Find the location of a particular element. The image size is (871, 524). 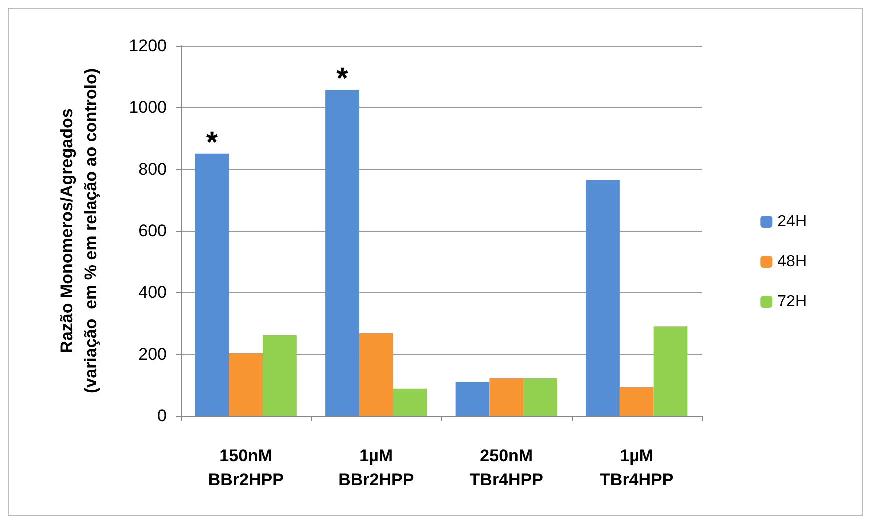

y-tick-label: 800 is located at coordinates (152, 169).